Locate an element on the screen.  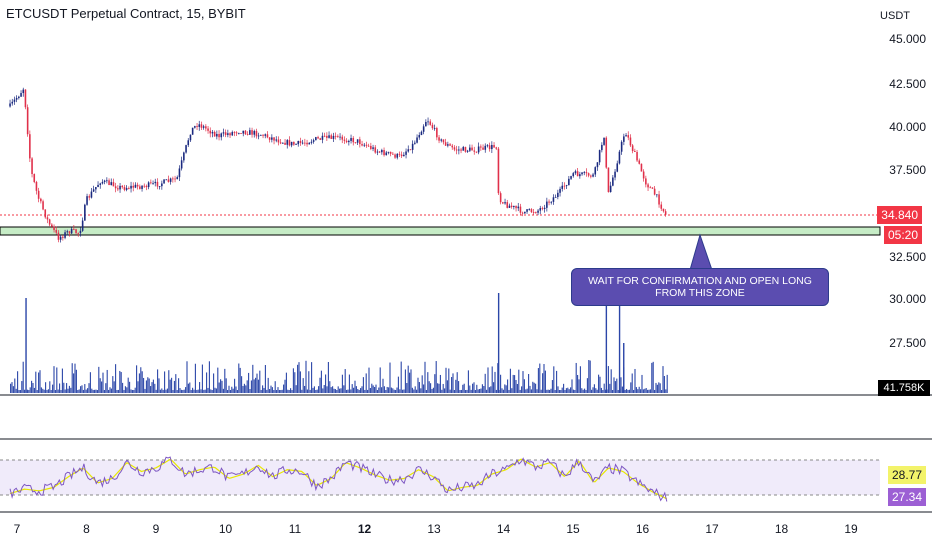
support-zone is located at coordinates (440, 231).